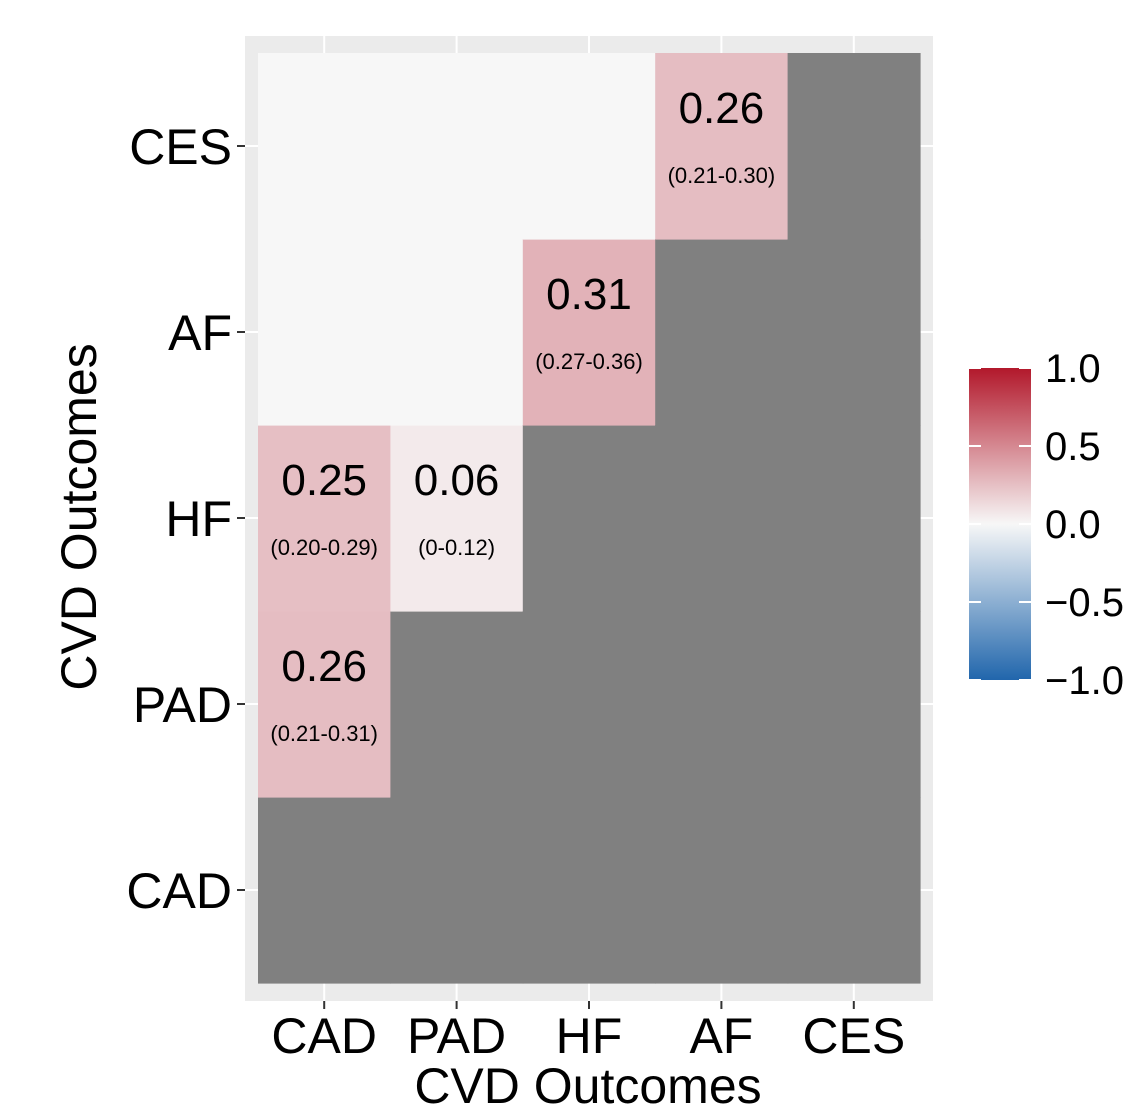 This screenshot has height=1115, width=1144. I want to click on y-axis: CAD PAD HF AF CES, so click(185, 519).